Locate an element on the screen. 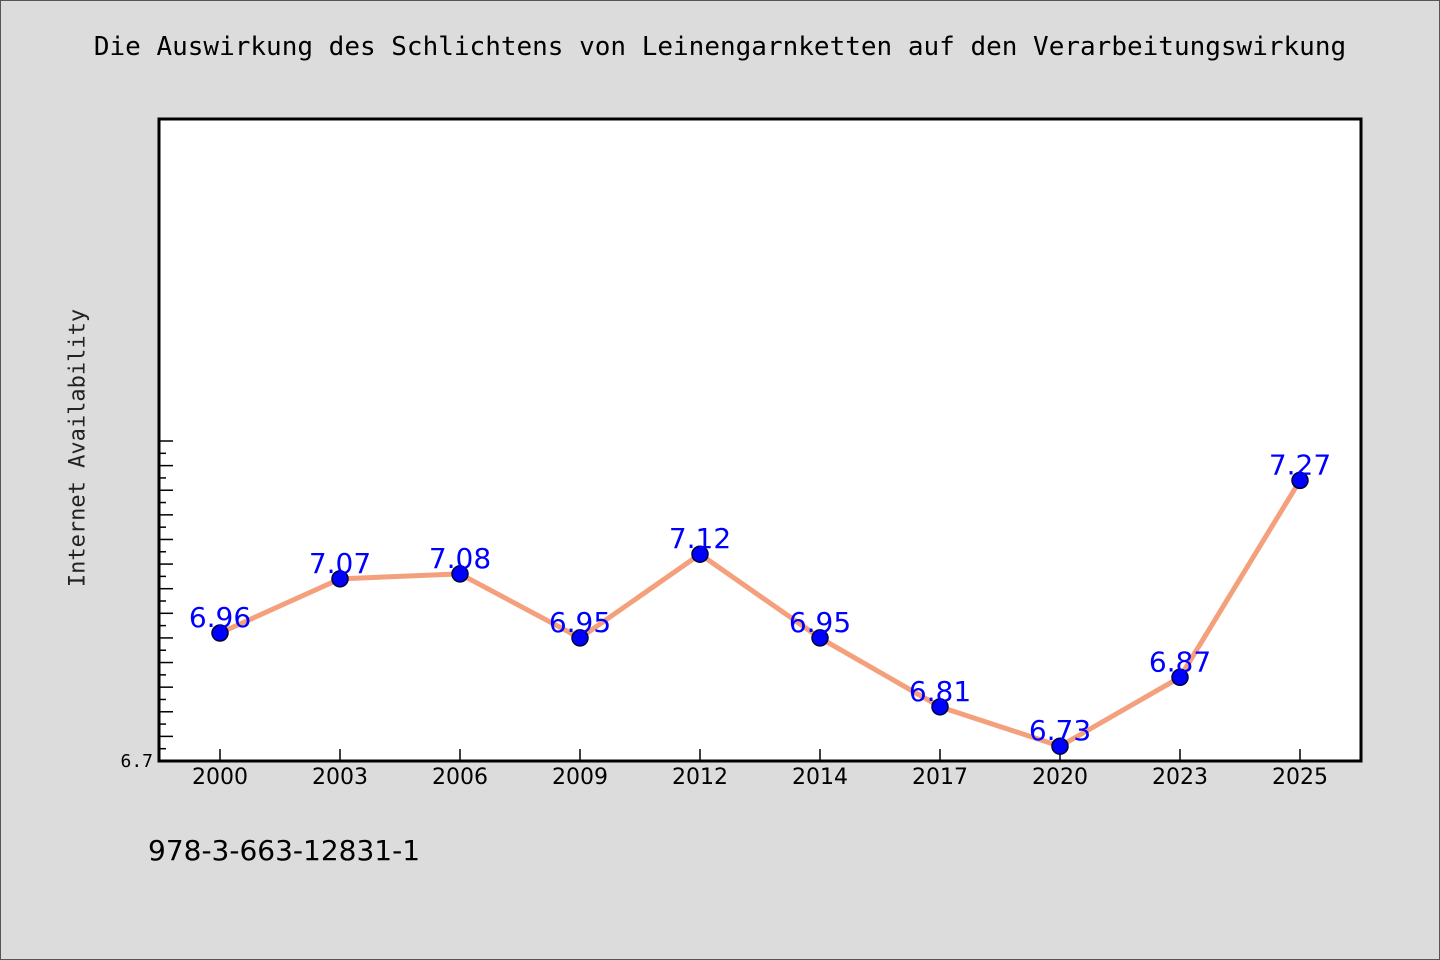 The height and width of the screenshot is (960, 1440). x-tick-label: 2014 is located at coordinates (820, 777).